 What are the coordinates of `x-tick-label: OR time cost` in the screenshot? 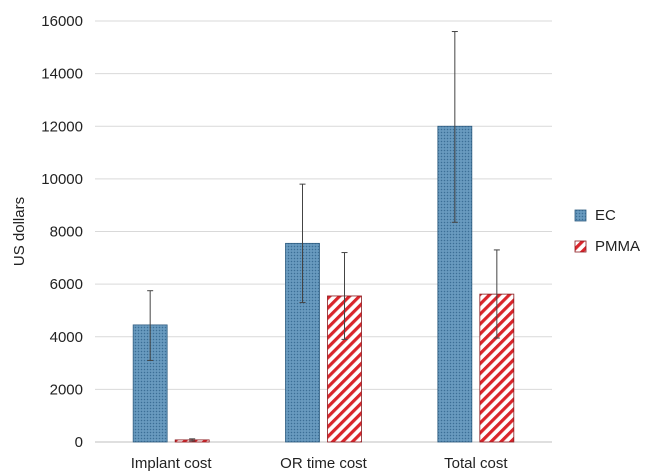 It's located at (324, 463).